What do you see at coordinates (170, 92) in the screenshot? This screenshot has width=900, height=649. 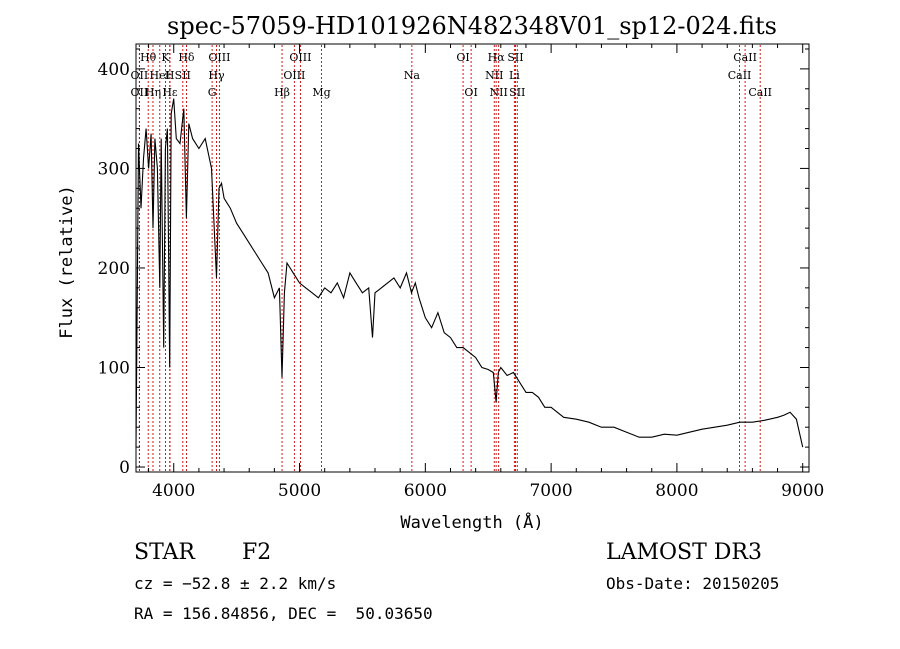 I see `spectral-line-label: Hε` at bounding box center [170, 92].